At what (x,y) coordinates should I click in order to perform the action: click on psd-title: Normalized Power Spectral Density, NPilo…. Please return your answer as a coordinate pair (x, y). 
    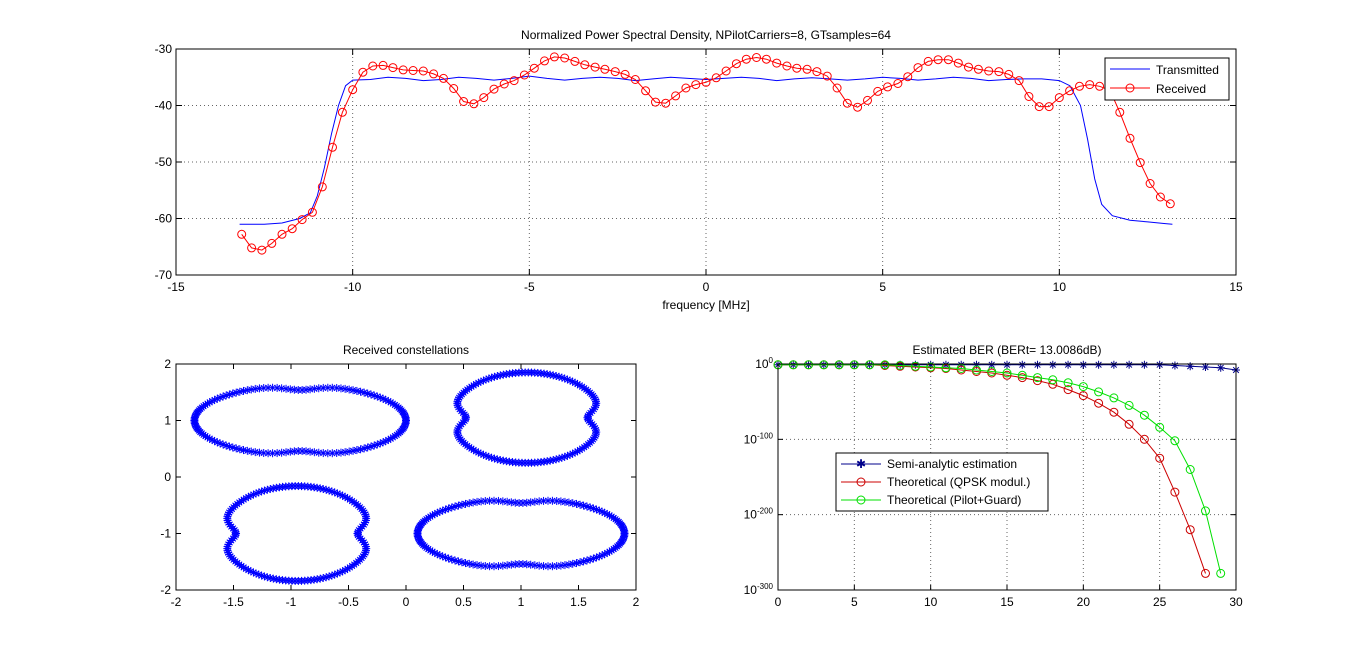
    Looking at the image, I should click on (706, 35).